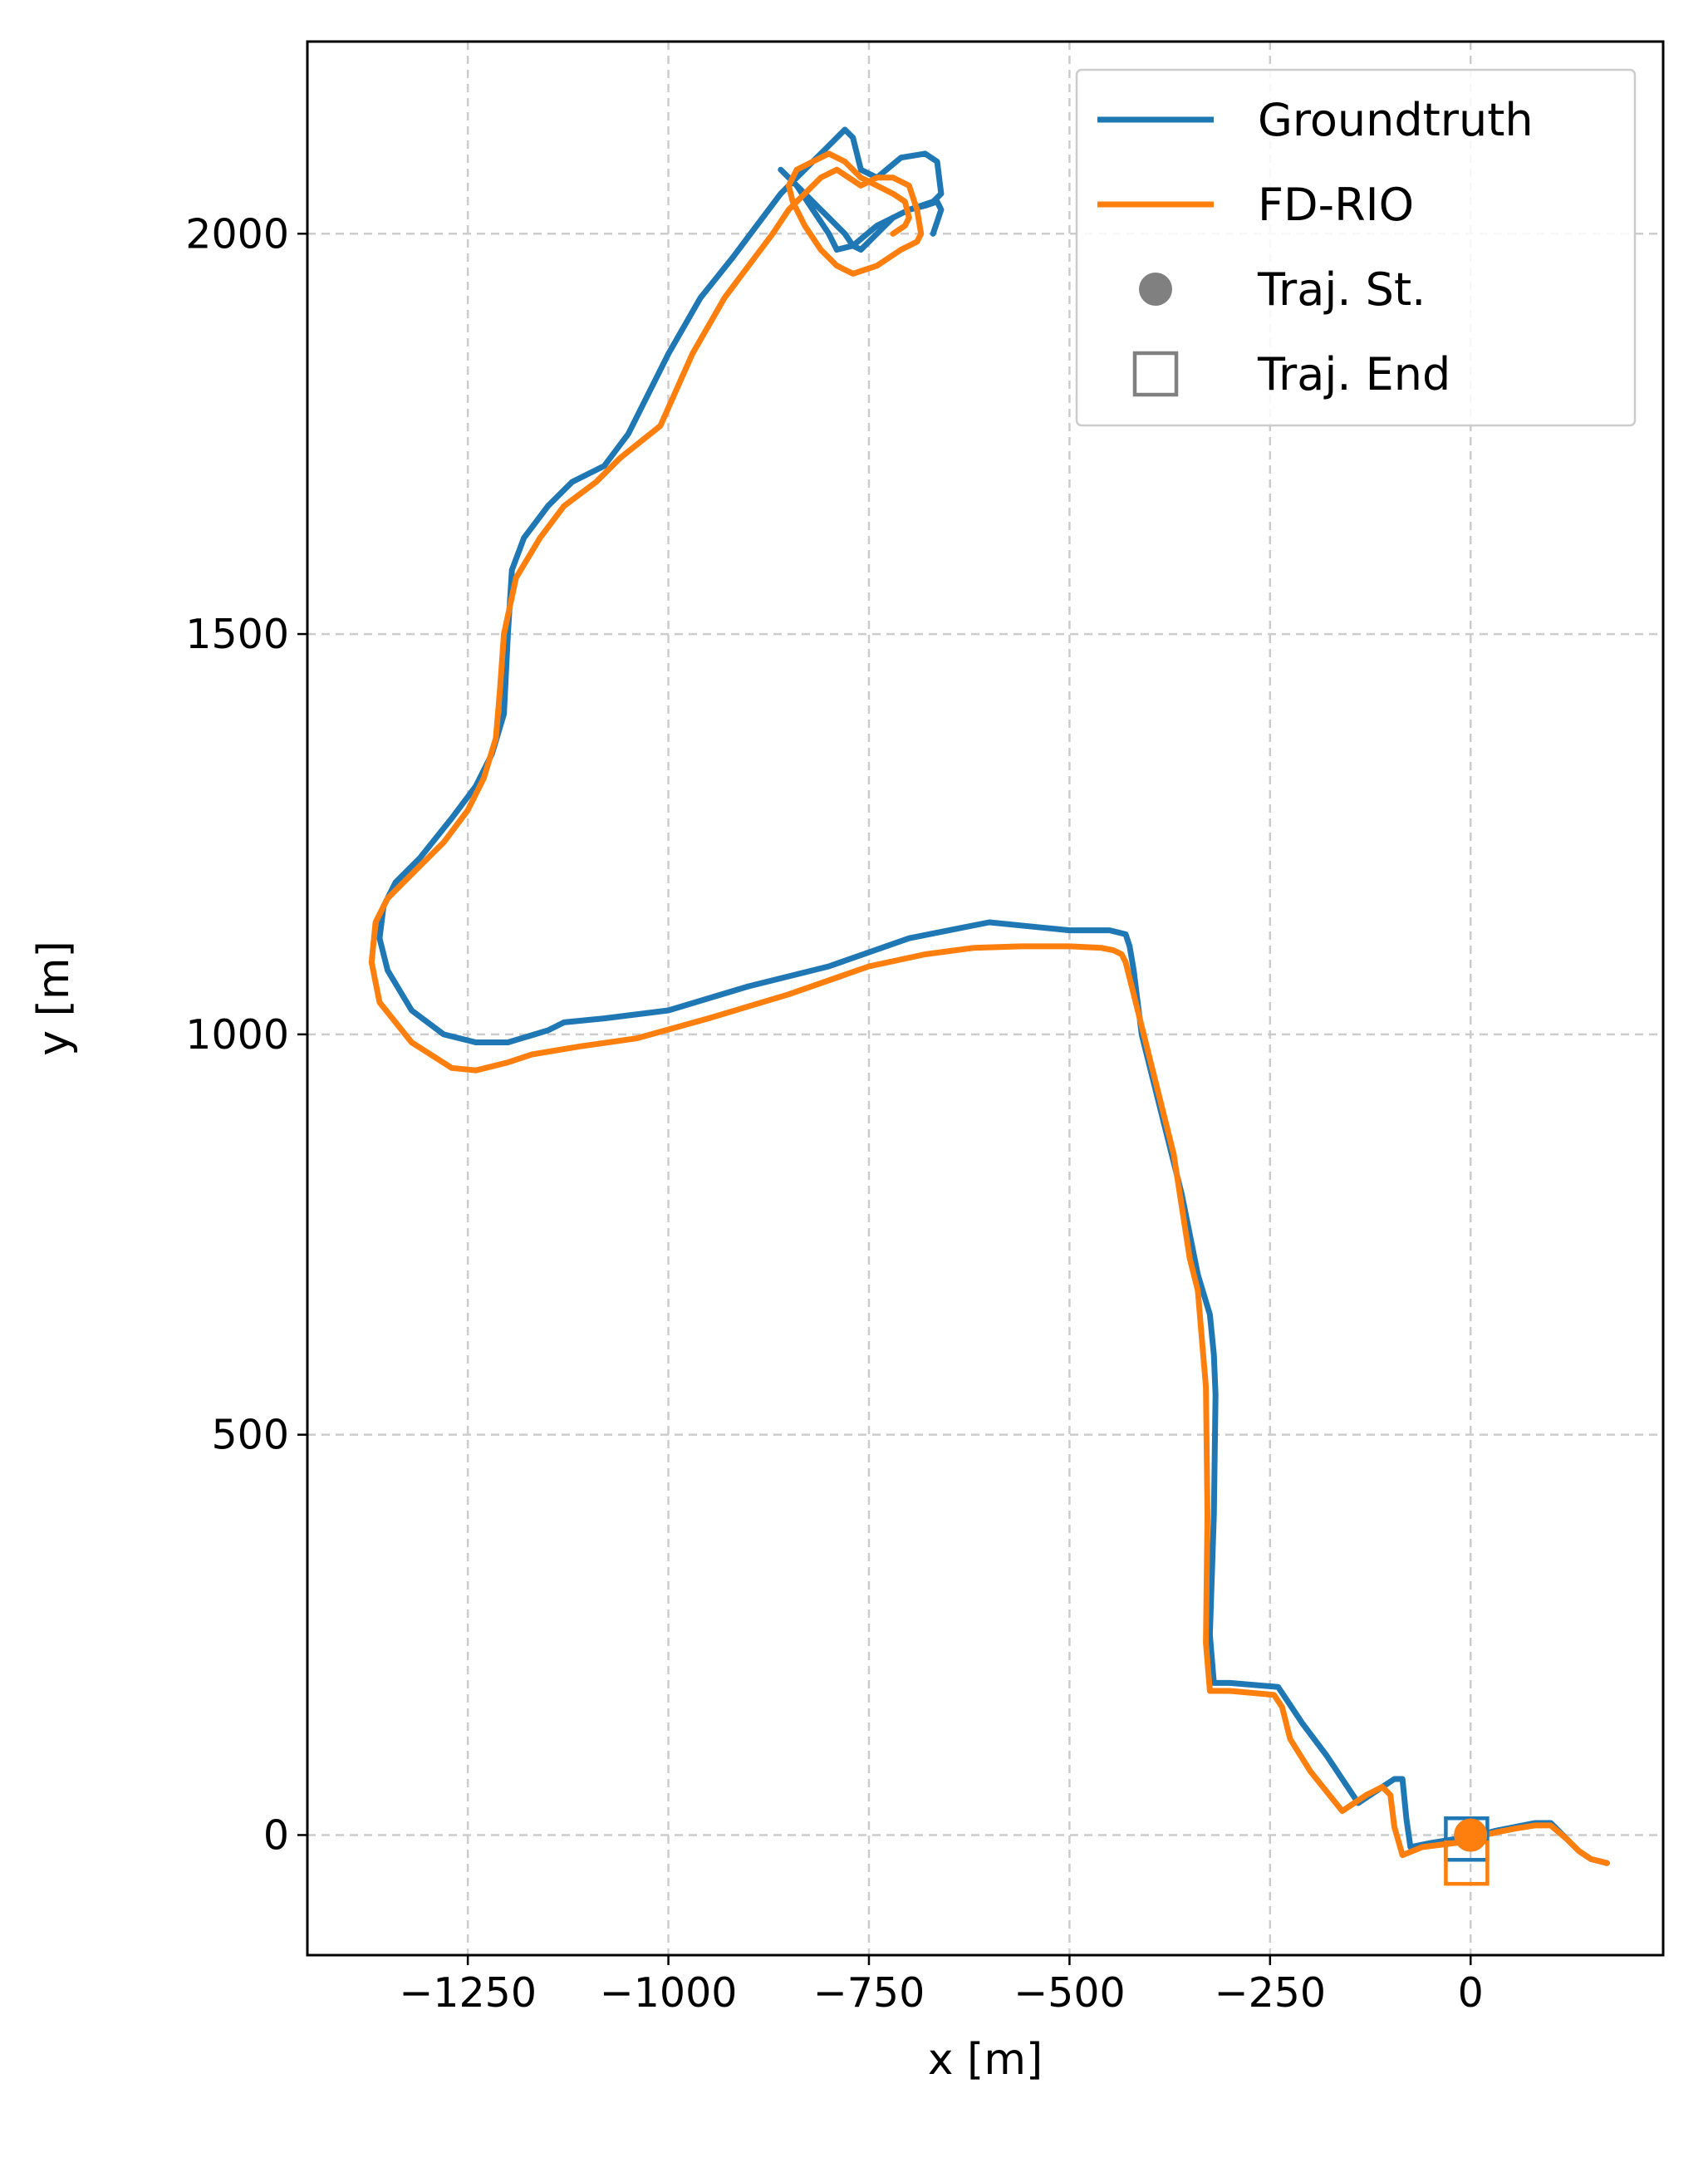  I want to click on trajectory-end-marker, so click(1467, 1839).